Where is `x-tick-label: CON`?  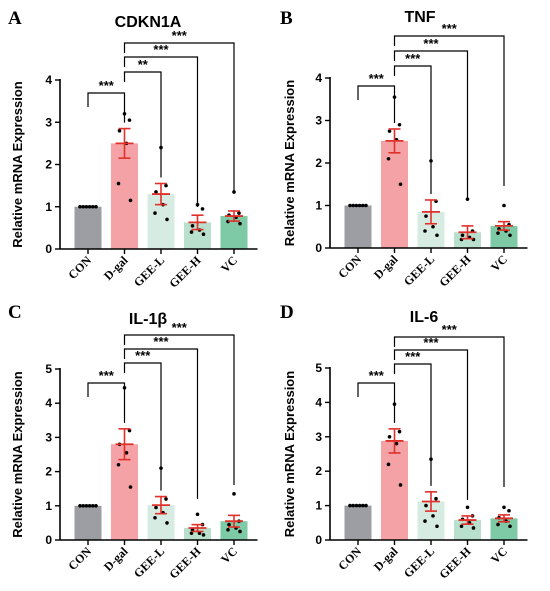
x-tick-label: CON is located at coordinates (79, 558).